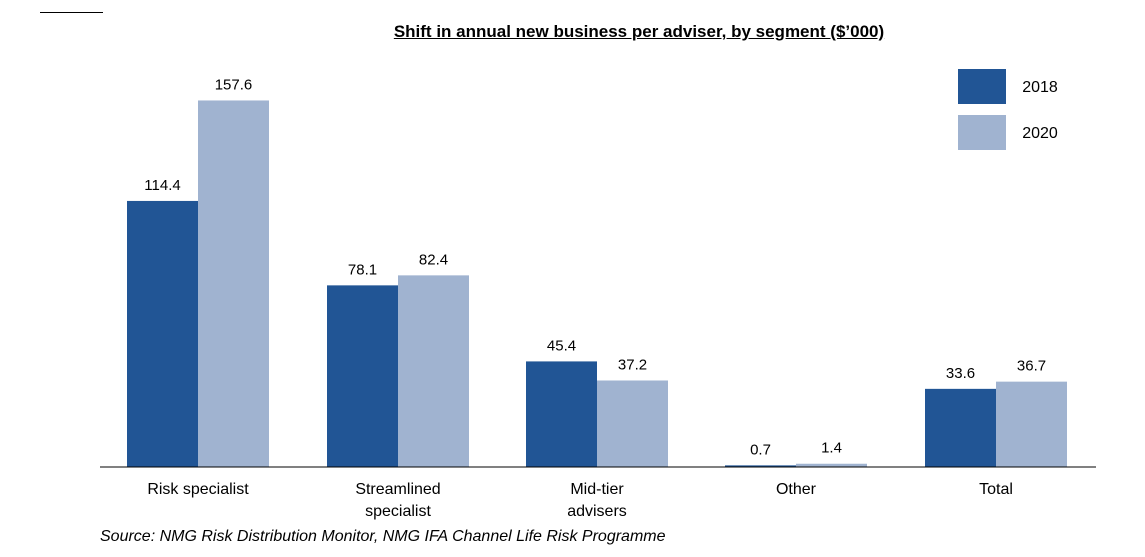 The height and width of the screenshot is (557, 1145). What do you see at coordinates (597, 489) in the screenshot?
I see `x-tick-label: Mid-tier` at bounding box center [597, 489].